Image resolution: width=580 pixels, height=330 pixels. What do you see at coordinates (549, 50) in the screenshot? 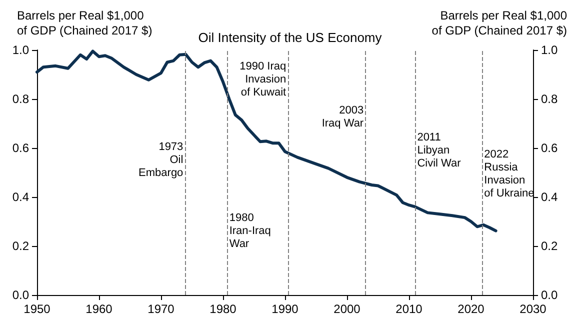
I see `y2-tick-label: 1.0` at bounding box center [549, 50].